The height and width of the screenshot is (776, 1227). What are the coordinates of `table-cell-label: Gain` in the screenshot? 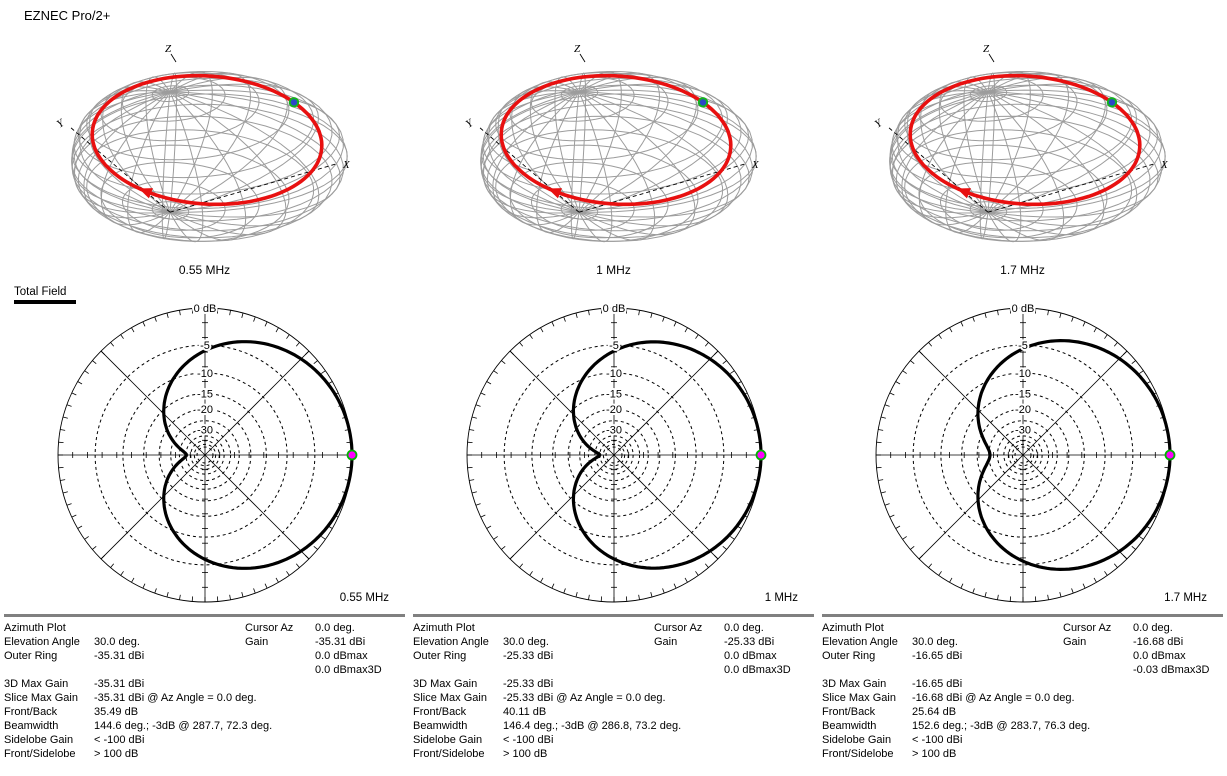 It's located at (666, 642).